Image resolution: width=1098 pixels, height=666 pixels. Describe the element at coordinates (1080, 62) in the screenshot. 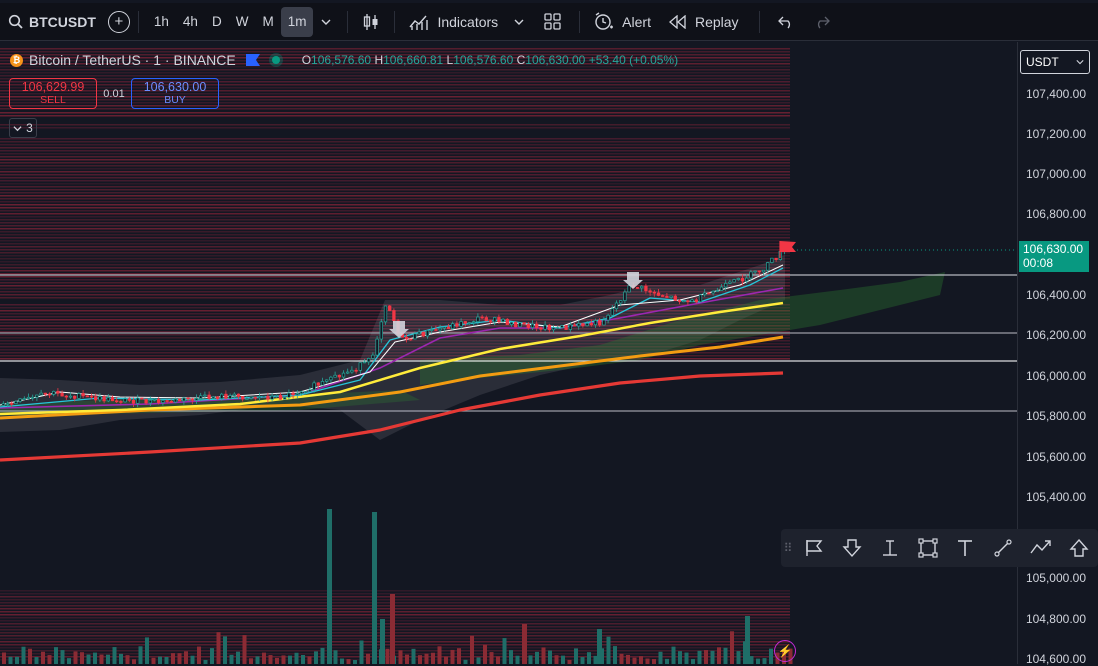

I see `chevron-down-icon` at that location.